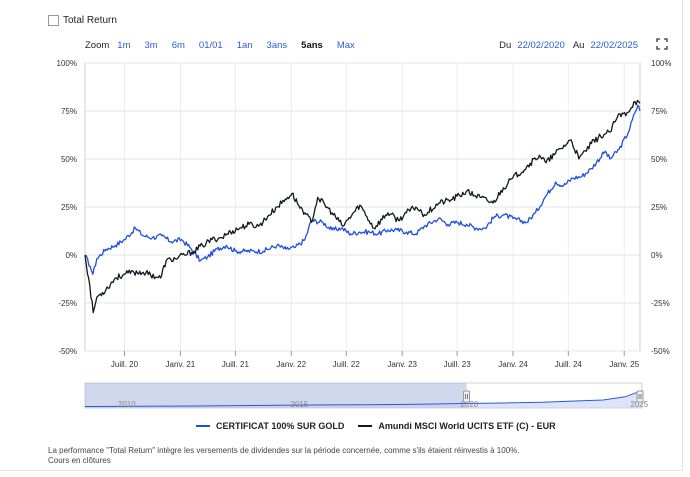 The image size is (690, 477). What do you see at coordinates (69, 159) in the screenshot?
I see `y-tick-label-left: 50%` at bounding box center [69, 159].